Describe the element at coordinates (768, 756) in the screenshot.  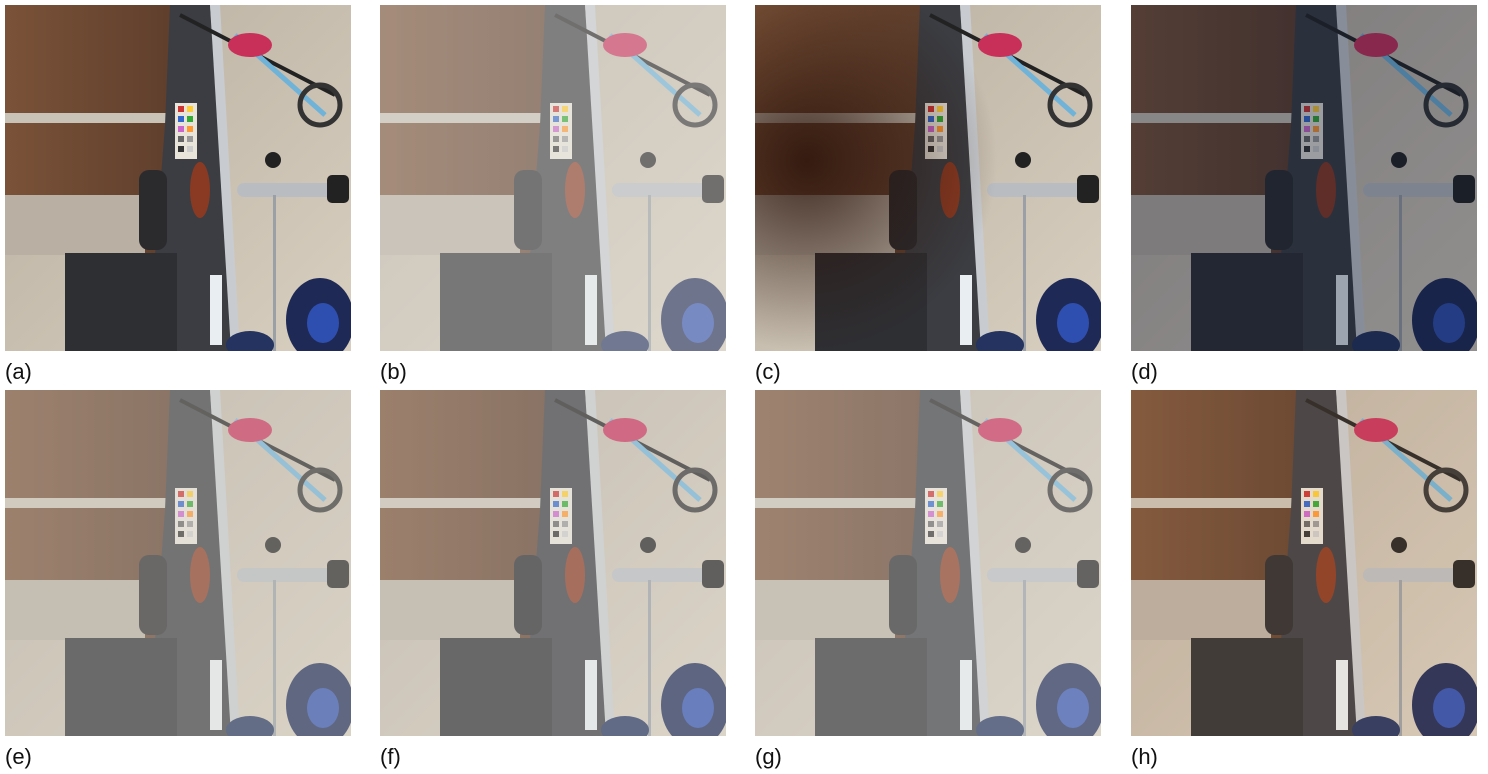
I see `panel-label: (g)` at that location.